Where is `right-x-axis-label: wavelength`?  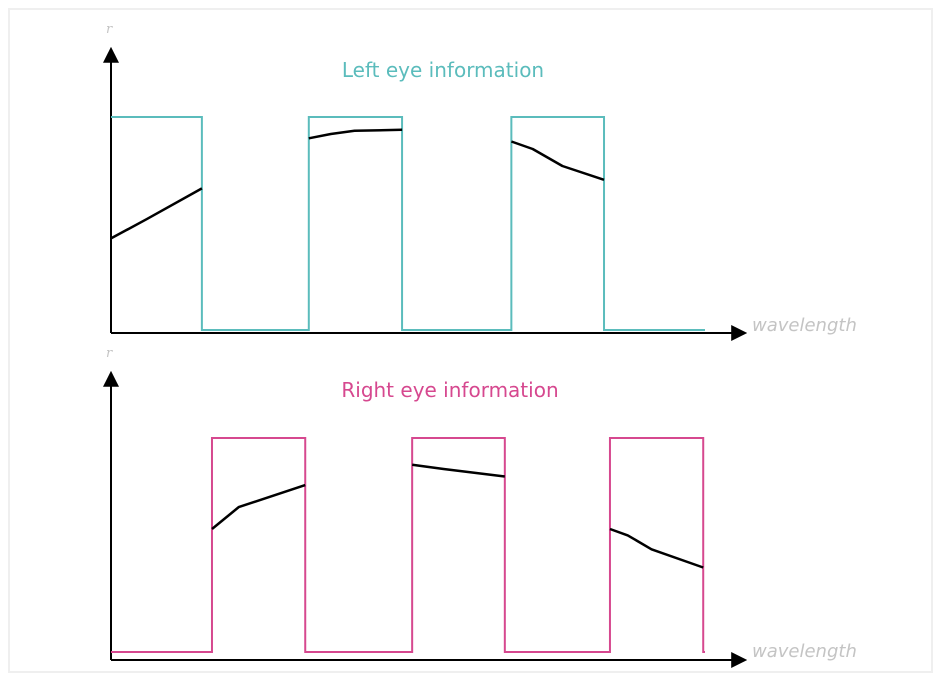 right-x-axis-label: wavelength is located at coordinates (804, 651).